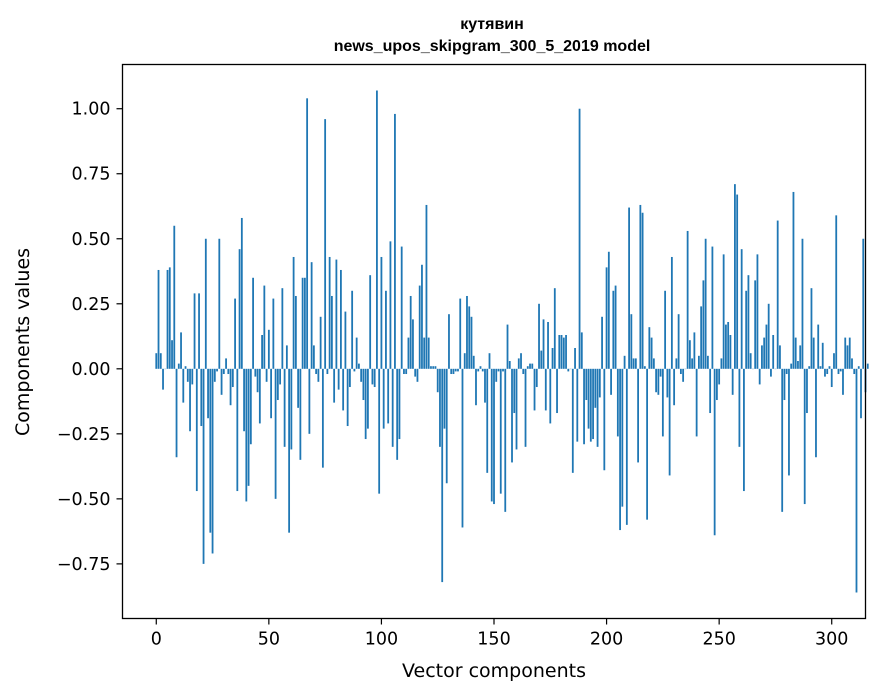 This screenshot has width=880, height=696. What do you see at coordinates (718, 640) in the screenshot?
I see `x-tick-label: 250` at bounding box center [718, 640].